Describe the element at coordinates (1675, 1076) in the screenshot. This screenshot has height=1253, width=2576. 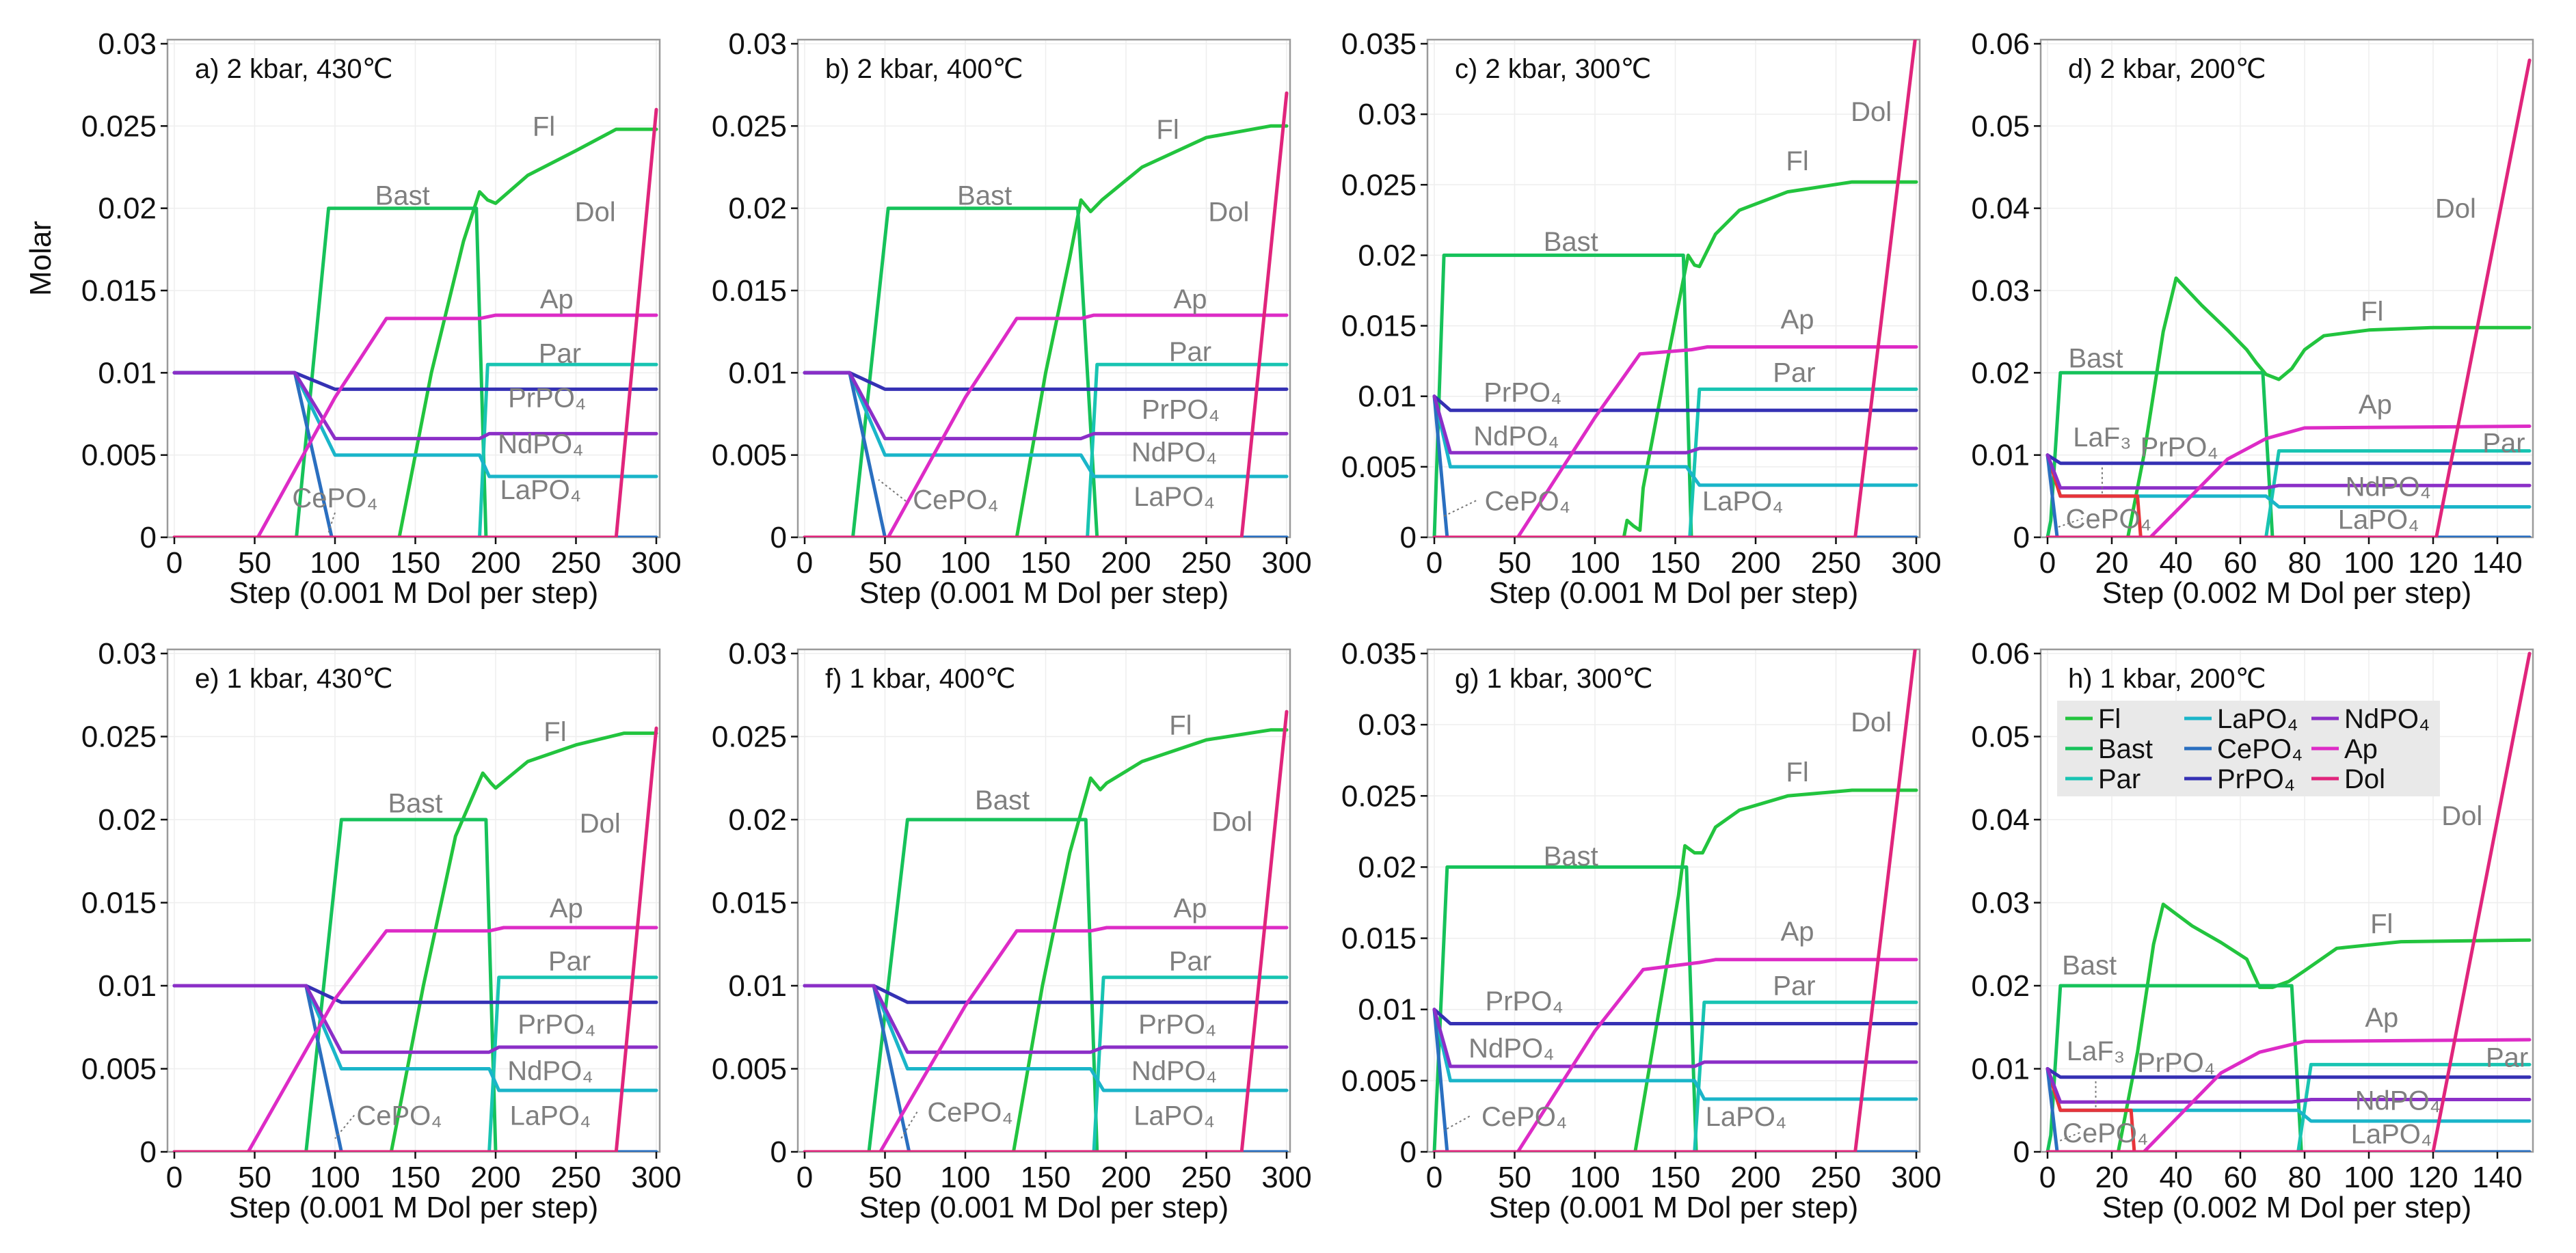
I see `series-line-par` at that location.